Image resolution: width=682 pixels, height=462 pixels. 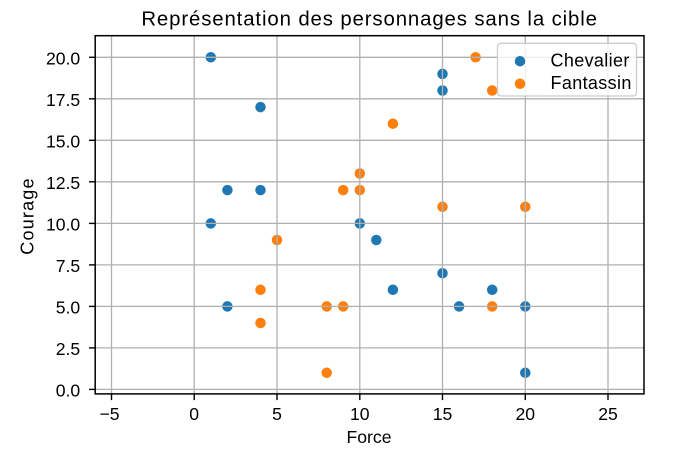 What do you see at coordinates (63, 224) in the screenshot?
I see `svg-text: 10.0` at bounding box center [63, 224].